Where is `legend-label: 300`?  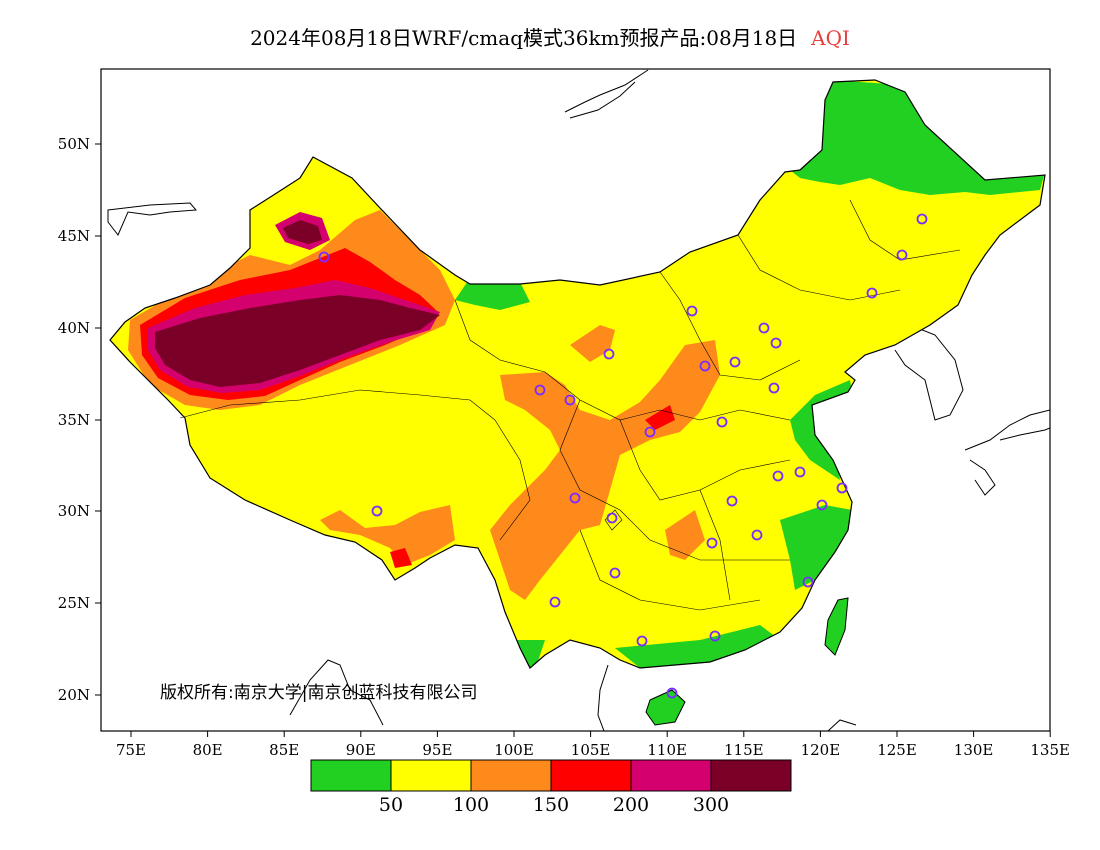 legend-label: 300 is located at coordinates (711, 805).